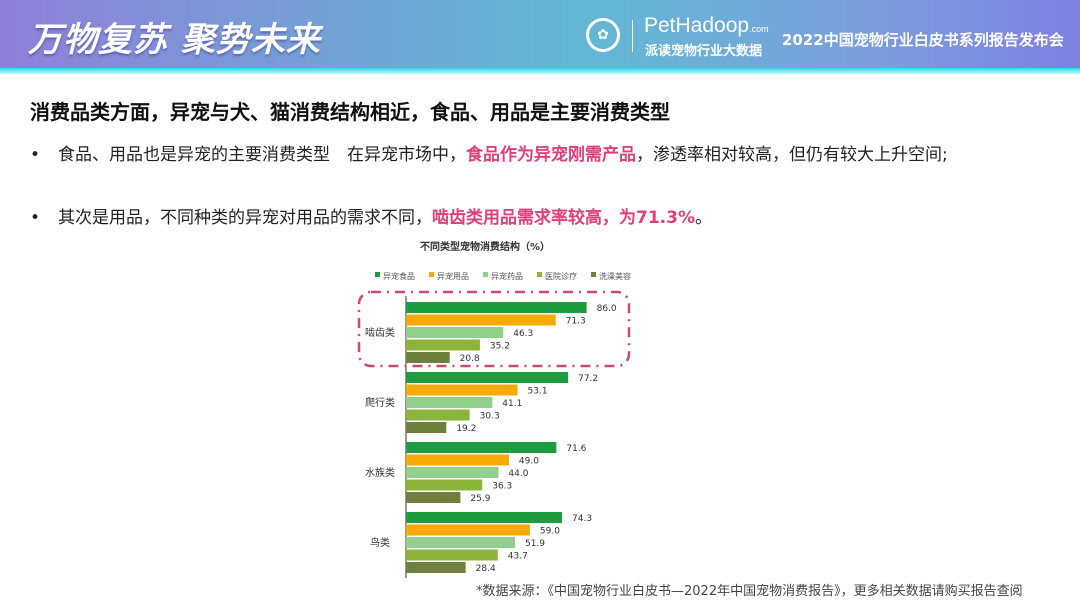  Describe the element at coordinates (485, 246) in the screenshot. I see `chart-title: 不同类型宠物消费结构（%）` at that location.